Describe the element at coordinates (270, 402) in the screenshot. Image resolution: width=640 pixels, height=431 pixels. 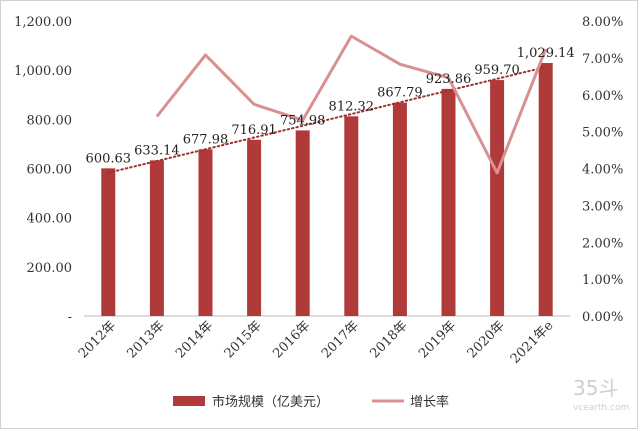
I see `legend-label-market-size: 市场规模（亿美元）` at that location.